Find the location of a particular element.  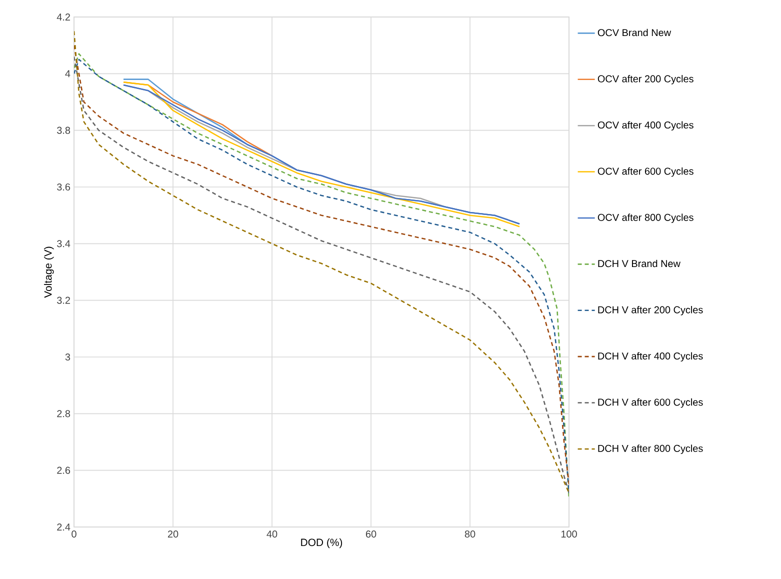

x-tick-label: 20 is located at coordinates (173, 534).